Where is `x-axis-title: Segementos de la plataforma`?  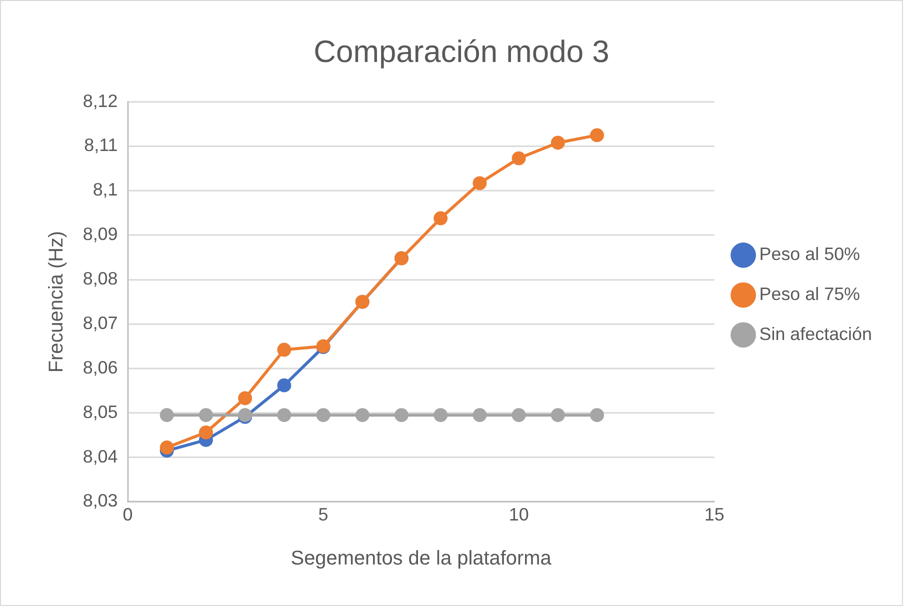
x-axis-title: Segementos de la plataforma is located at coordinates (421, 559).